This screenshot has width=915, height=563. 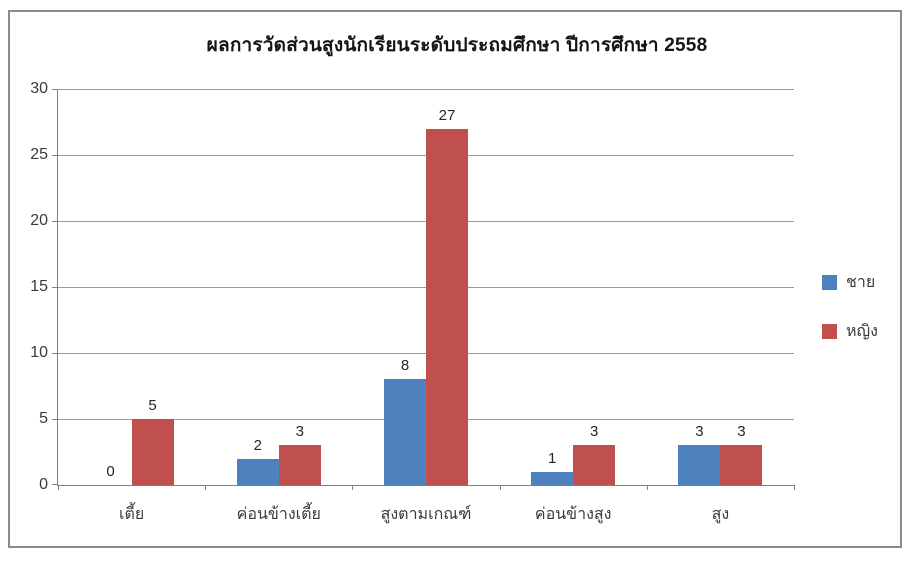 I want to click on bar-value-label: 2, so click(x=257, y=445).